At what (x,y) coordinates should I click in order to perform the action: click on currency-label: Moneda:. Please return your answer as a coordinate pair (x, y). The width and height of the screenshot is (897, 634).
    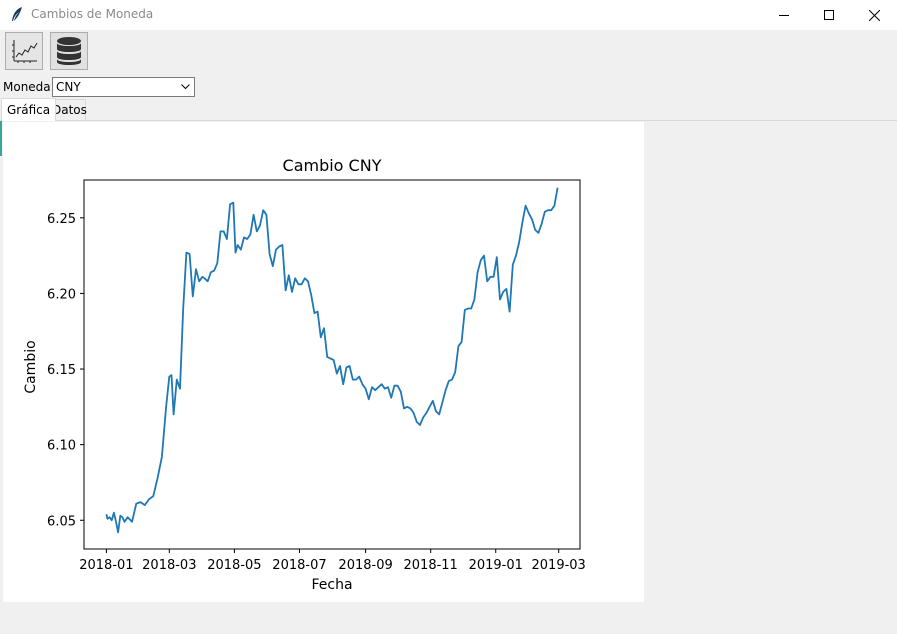
    Looking at the image, I should click on (29, 87).